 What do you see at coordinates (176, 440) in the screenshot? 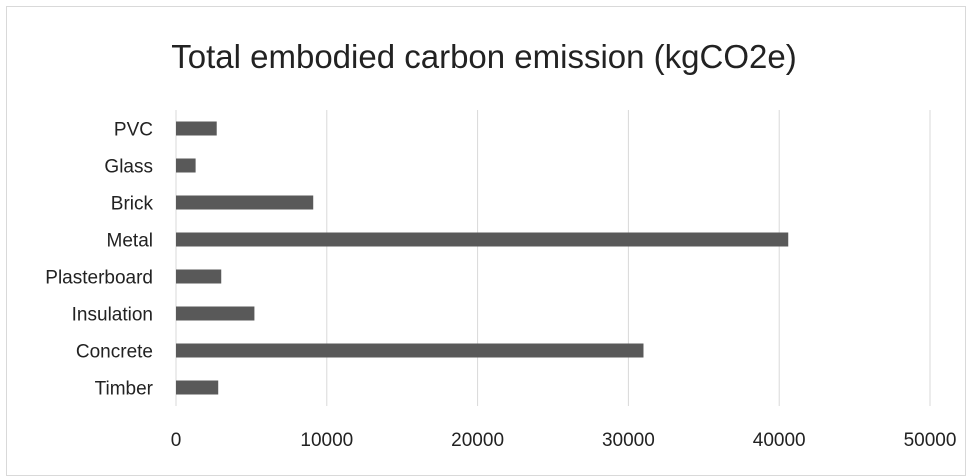
I see `x-tick-label: 0` at bounding box center [176, 440].